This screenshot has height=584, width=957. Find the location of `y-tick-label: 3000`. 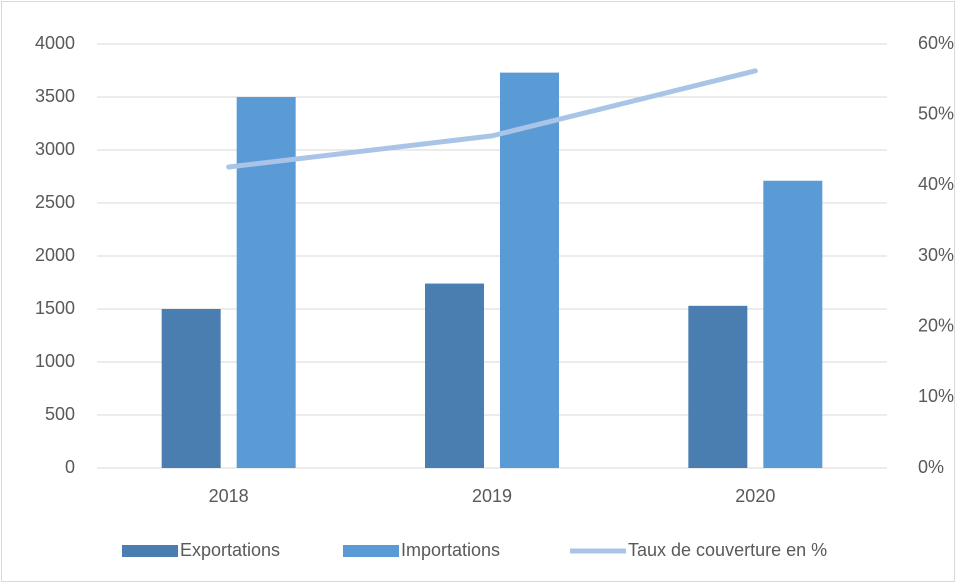

y-tick-label: 3000 is located at coordinates (55, 149).